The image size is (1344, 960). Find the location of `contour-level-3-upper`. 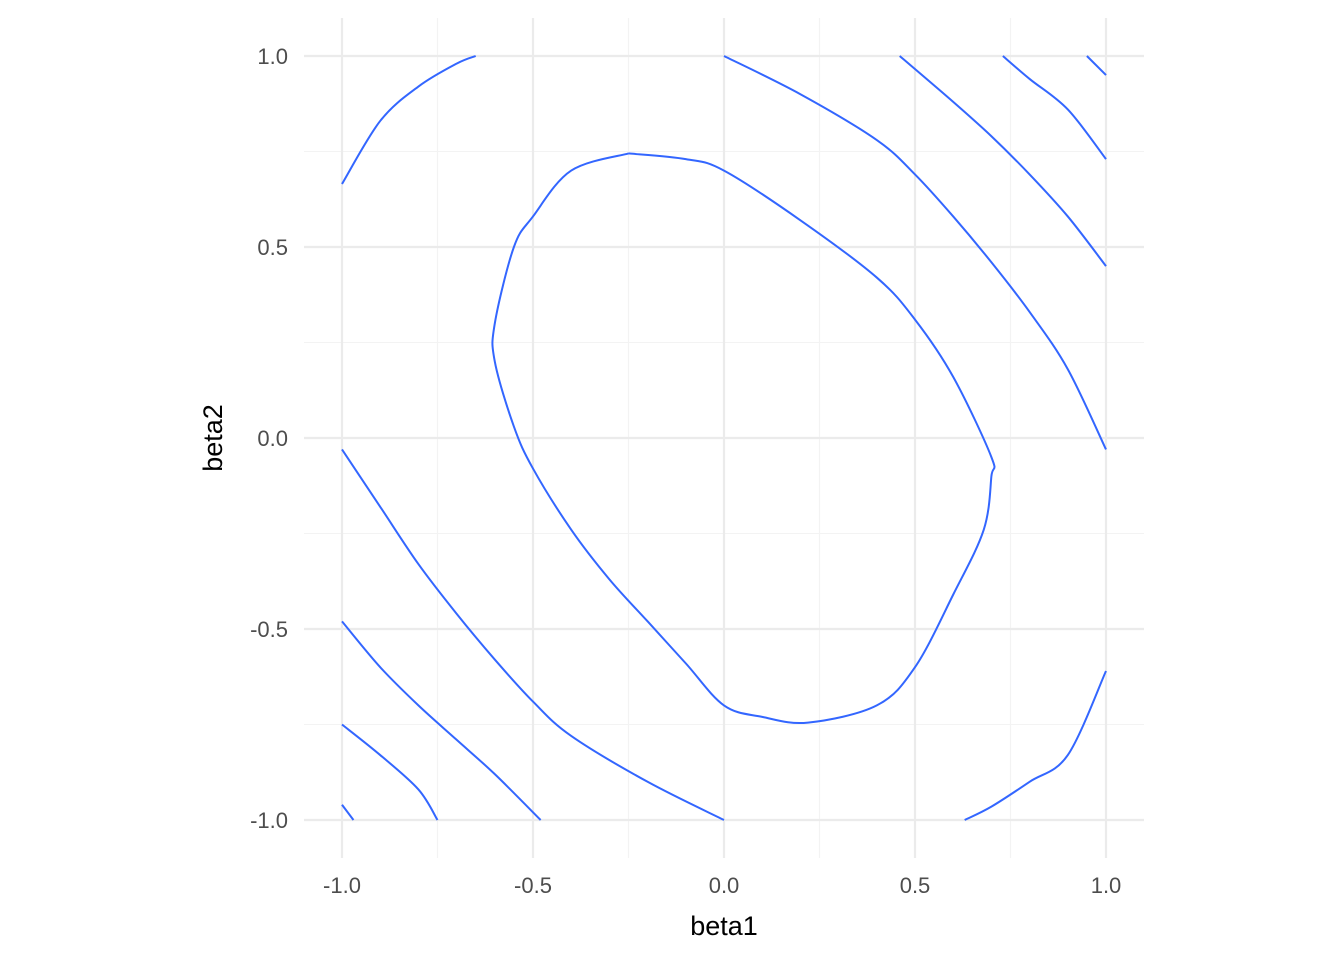

contour-level-3-upper is located at coordinates (915, 252).